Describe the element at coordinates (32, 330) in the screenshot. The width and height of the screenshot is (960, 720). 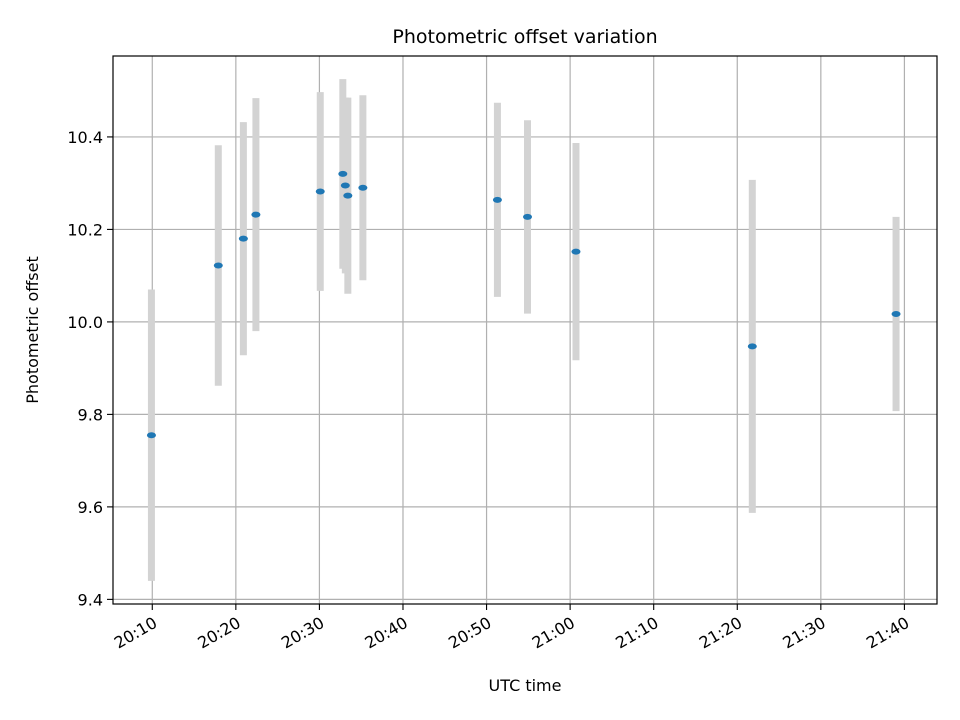
I see `y-axis-title: Photometric offset` at that location.